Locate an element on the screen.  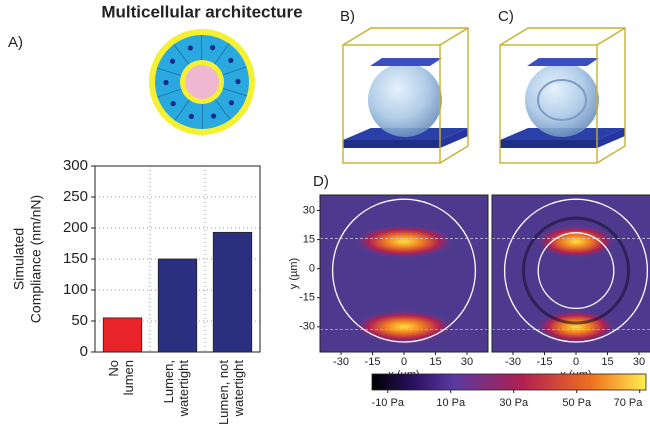
lumen-shadow is located at coordinates (576, 270).